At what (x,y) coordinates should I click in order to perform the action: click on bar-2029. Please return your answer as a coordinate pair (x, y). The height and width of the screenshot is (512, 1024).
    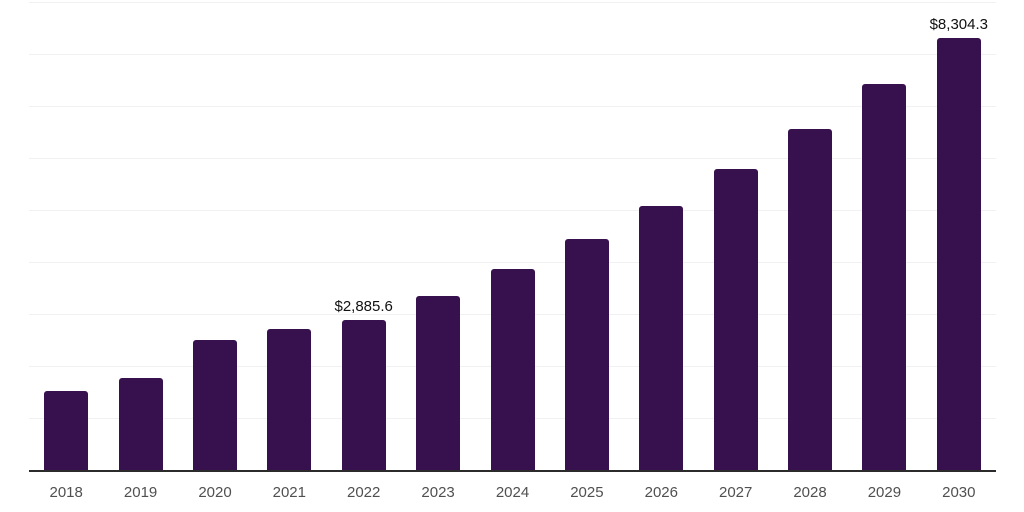
    Looking at the image, I should click on (884, 277).